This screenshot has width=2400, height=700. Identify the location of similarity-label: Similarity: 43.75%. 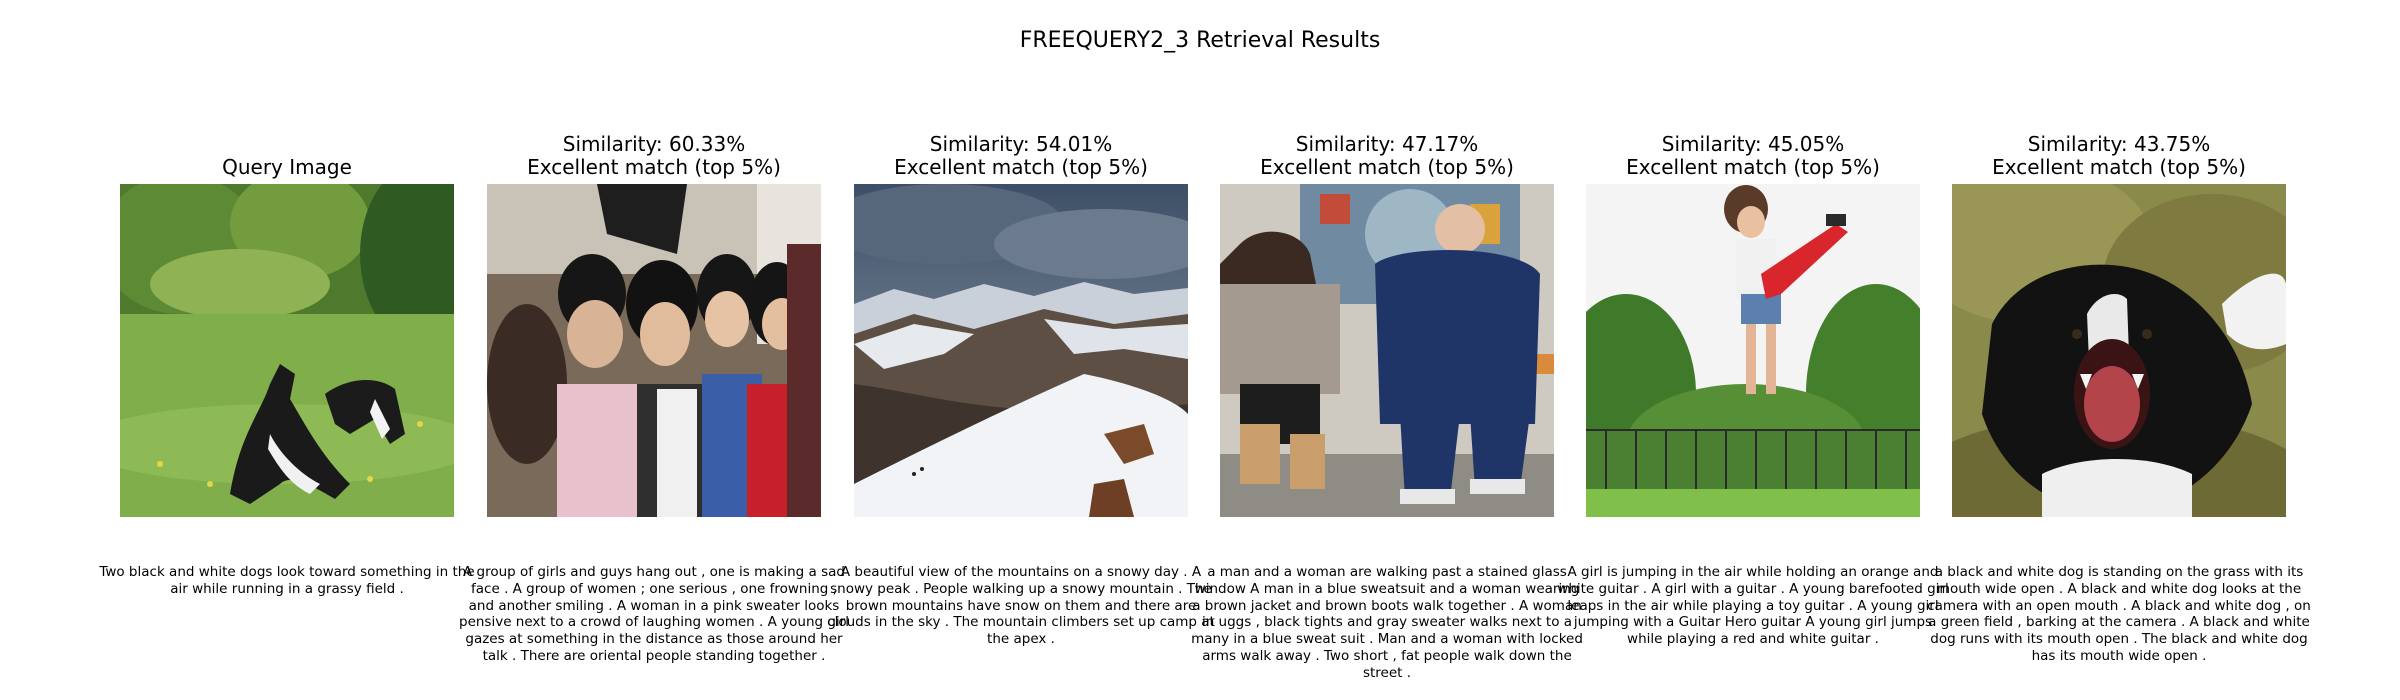
(2119, 144).